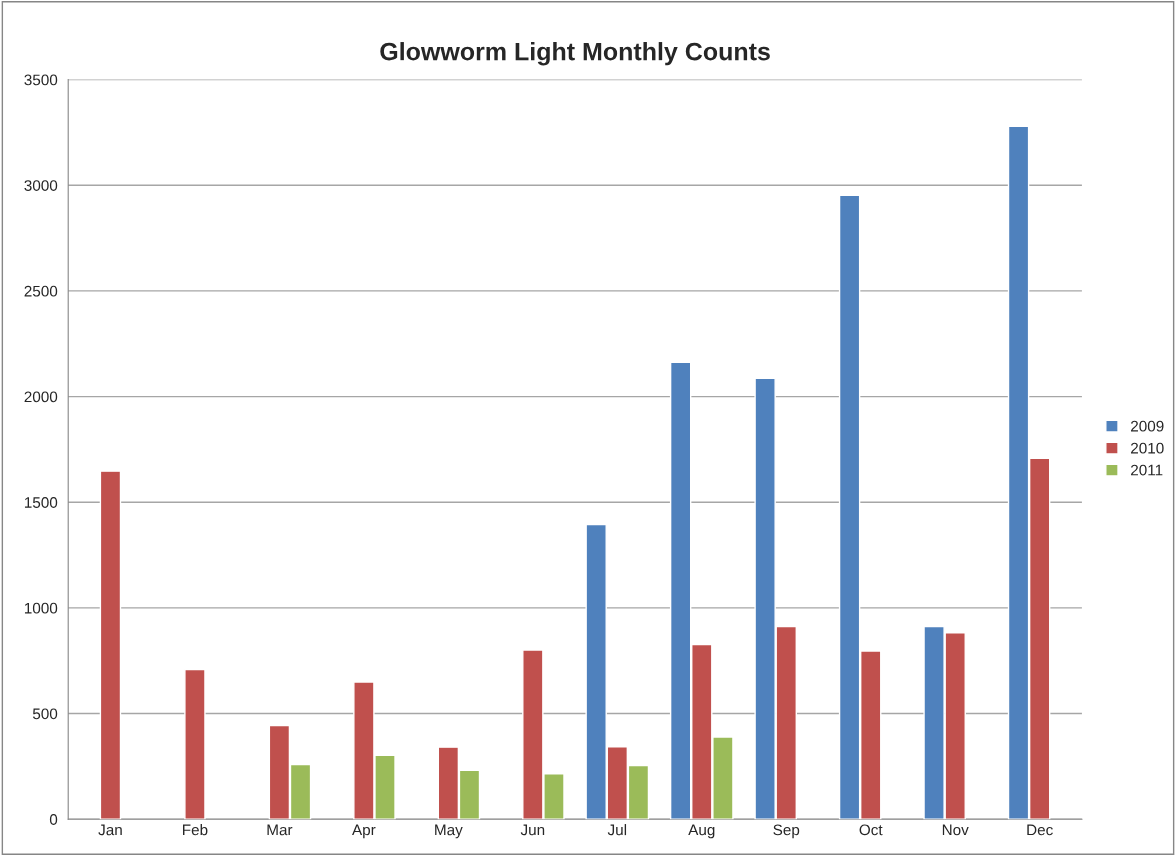 The width and height of the screenshot is (1176, 856). What do you see at coordinates (575, 54) in the screenshot?
I see `chart-title: Glowworm Light Monthly Counts` at bounding box center [575, 54].